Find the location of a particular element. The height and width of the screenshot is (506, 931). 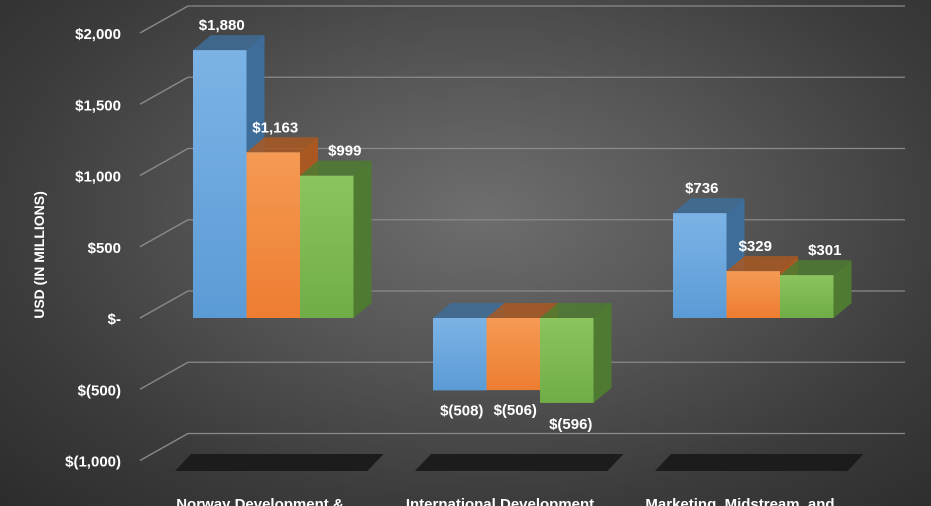

y-tick-label: $500 is located at coordinates (104, 248).